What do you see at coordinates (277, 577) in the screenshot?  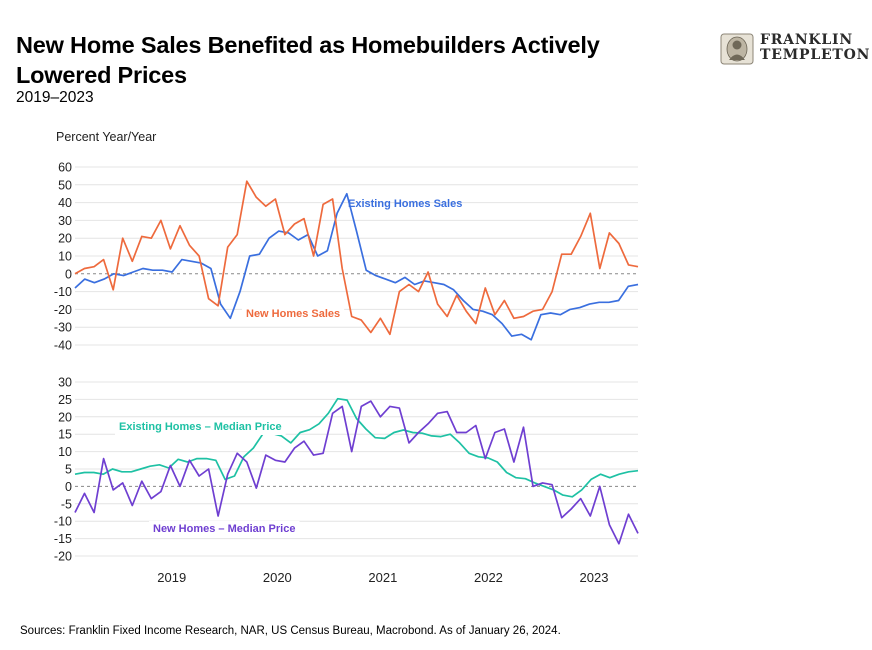 I see `x-tick-label: 2020` at bounding box center [277, 577].